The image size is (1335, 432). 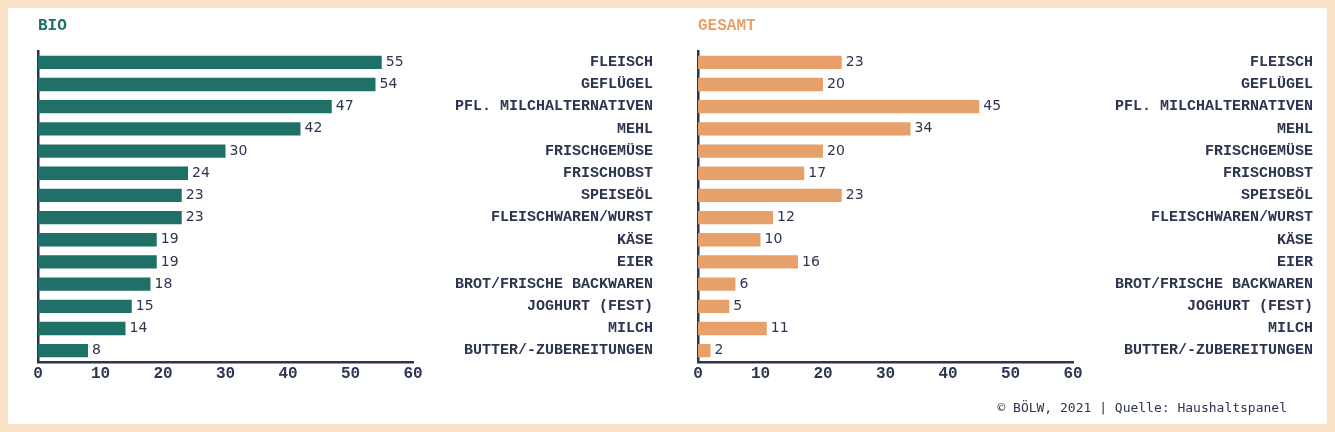 What do you see at coordinates (727, 25) in the screenshot?
I see `chart-title: GESAMT` at bounding box center [727, 25].